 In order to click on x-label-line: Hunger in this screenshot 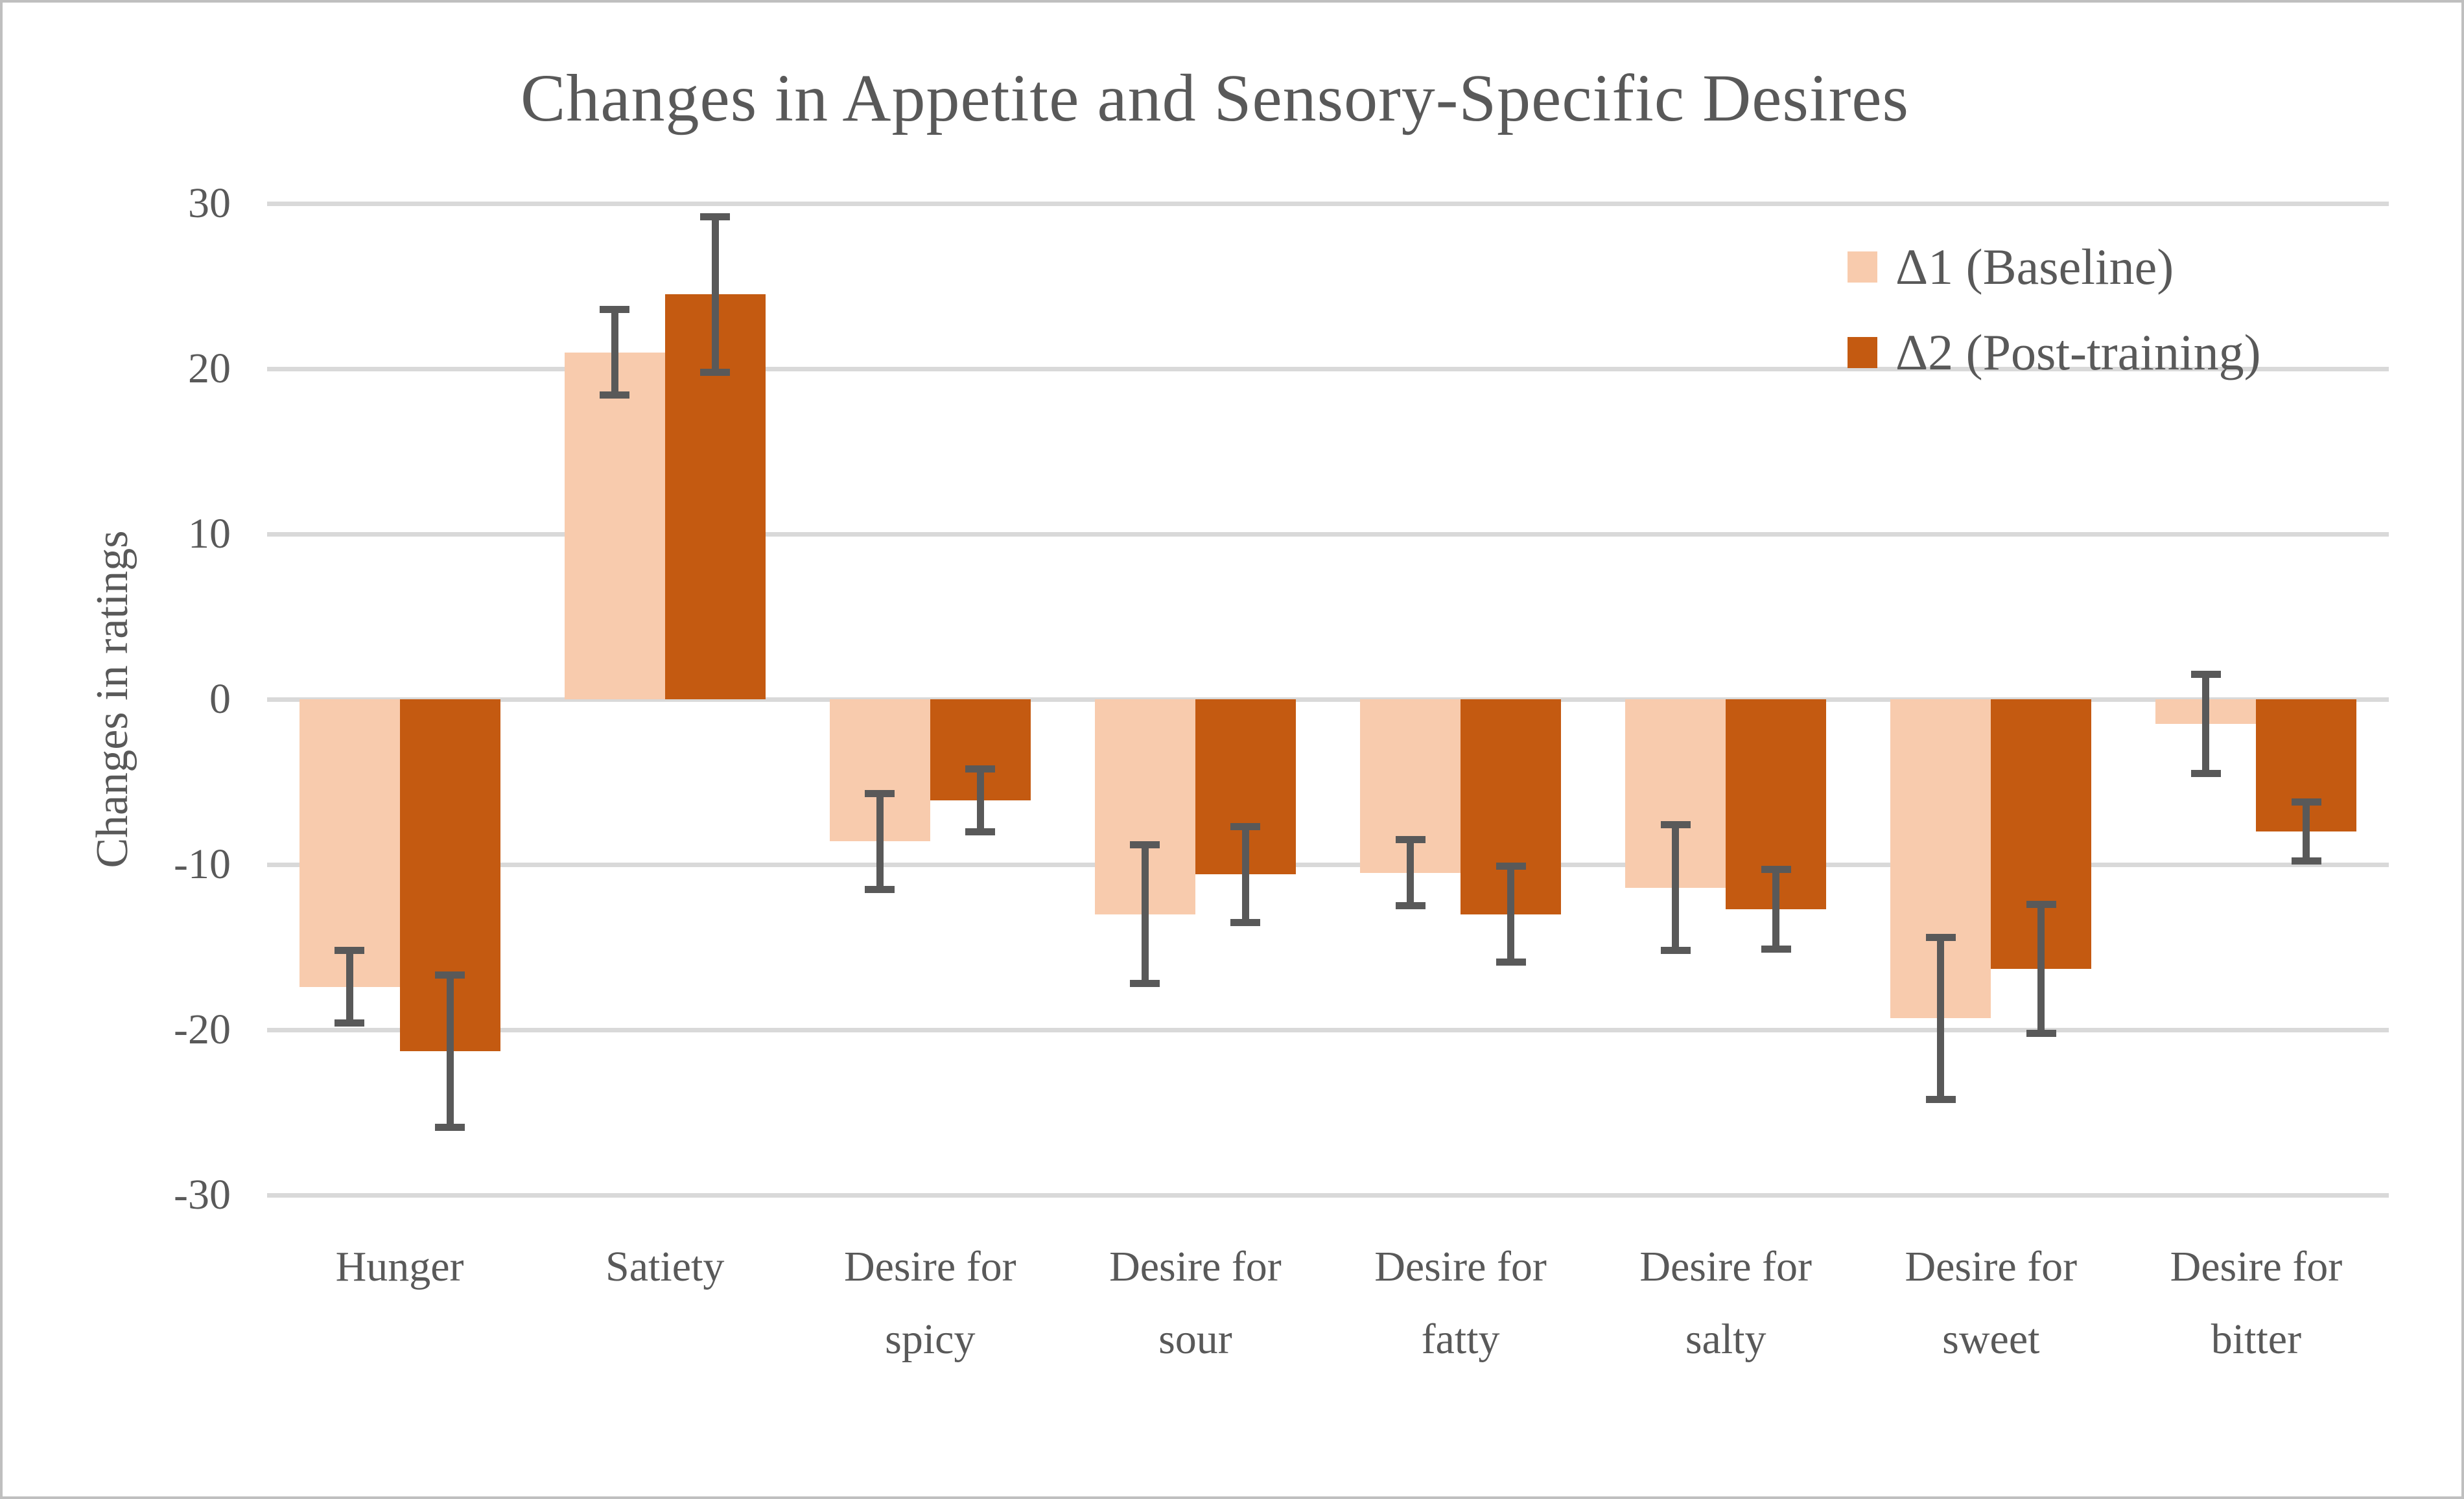, I will do `click(399, 1266)`.